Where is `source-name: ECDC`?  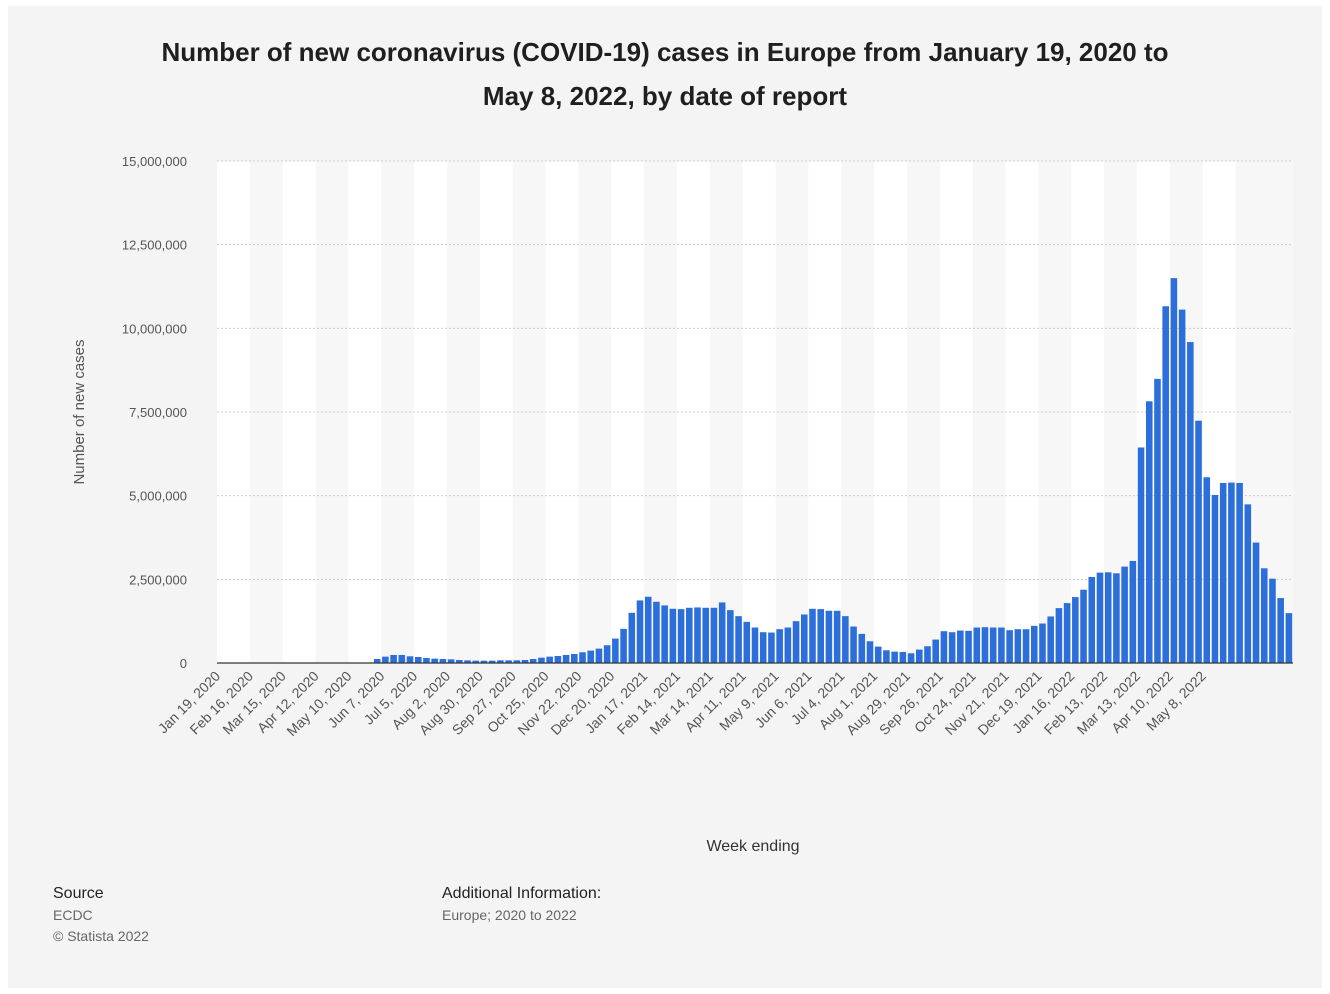
source-name: ECDC is located at coordinates (73, 915).